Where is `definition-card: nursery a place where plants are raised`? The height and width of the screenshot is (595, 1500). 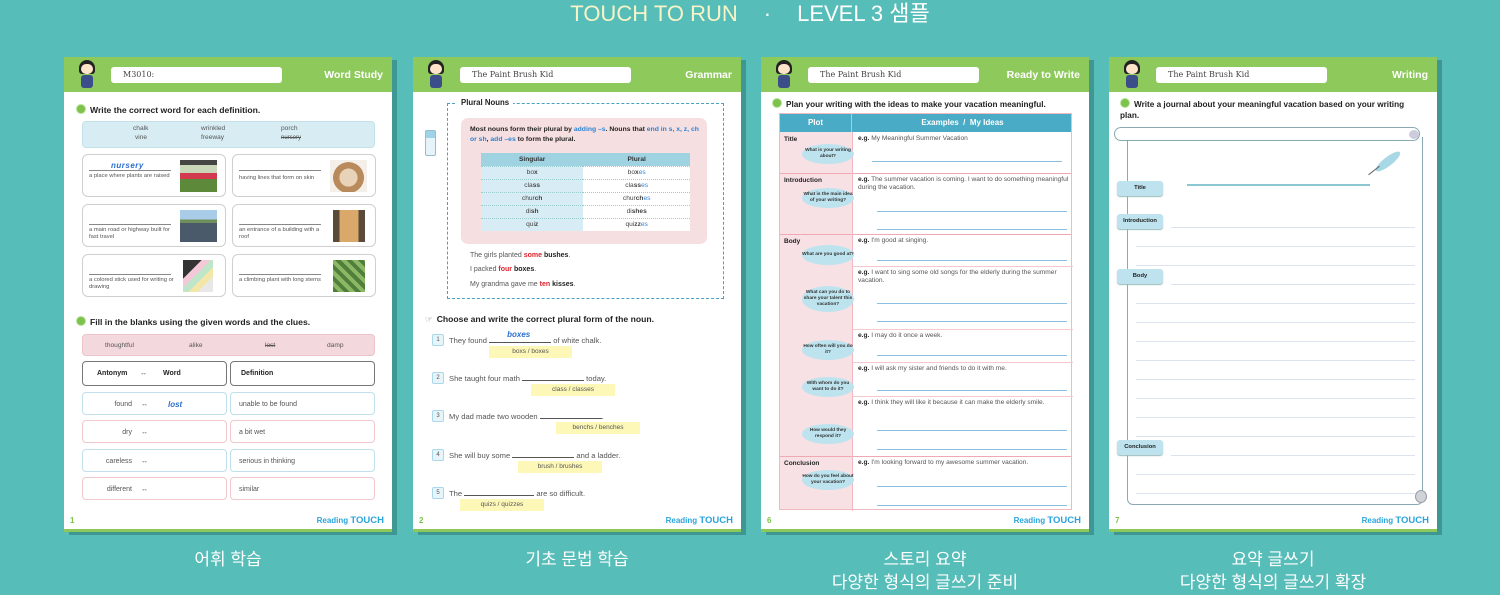 definition-card: nursery a place where plants are raised is located at coordinates (154, 175).